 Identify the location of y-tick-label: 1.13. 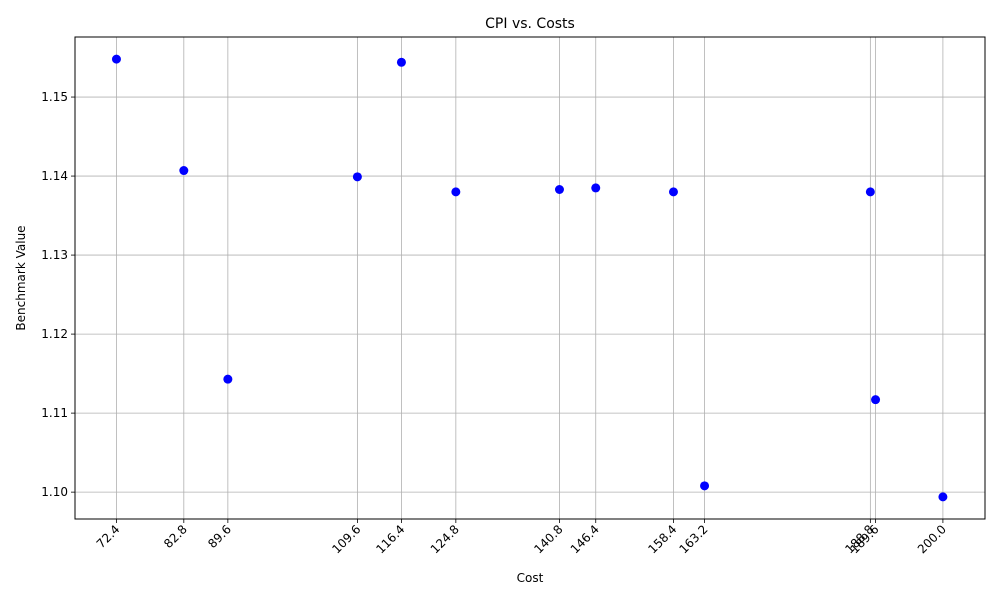
(54, 255).